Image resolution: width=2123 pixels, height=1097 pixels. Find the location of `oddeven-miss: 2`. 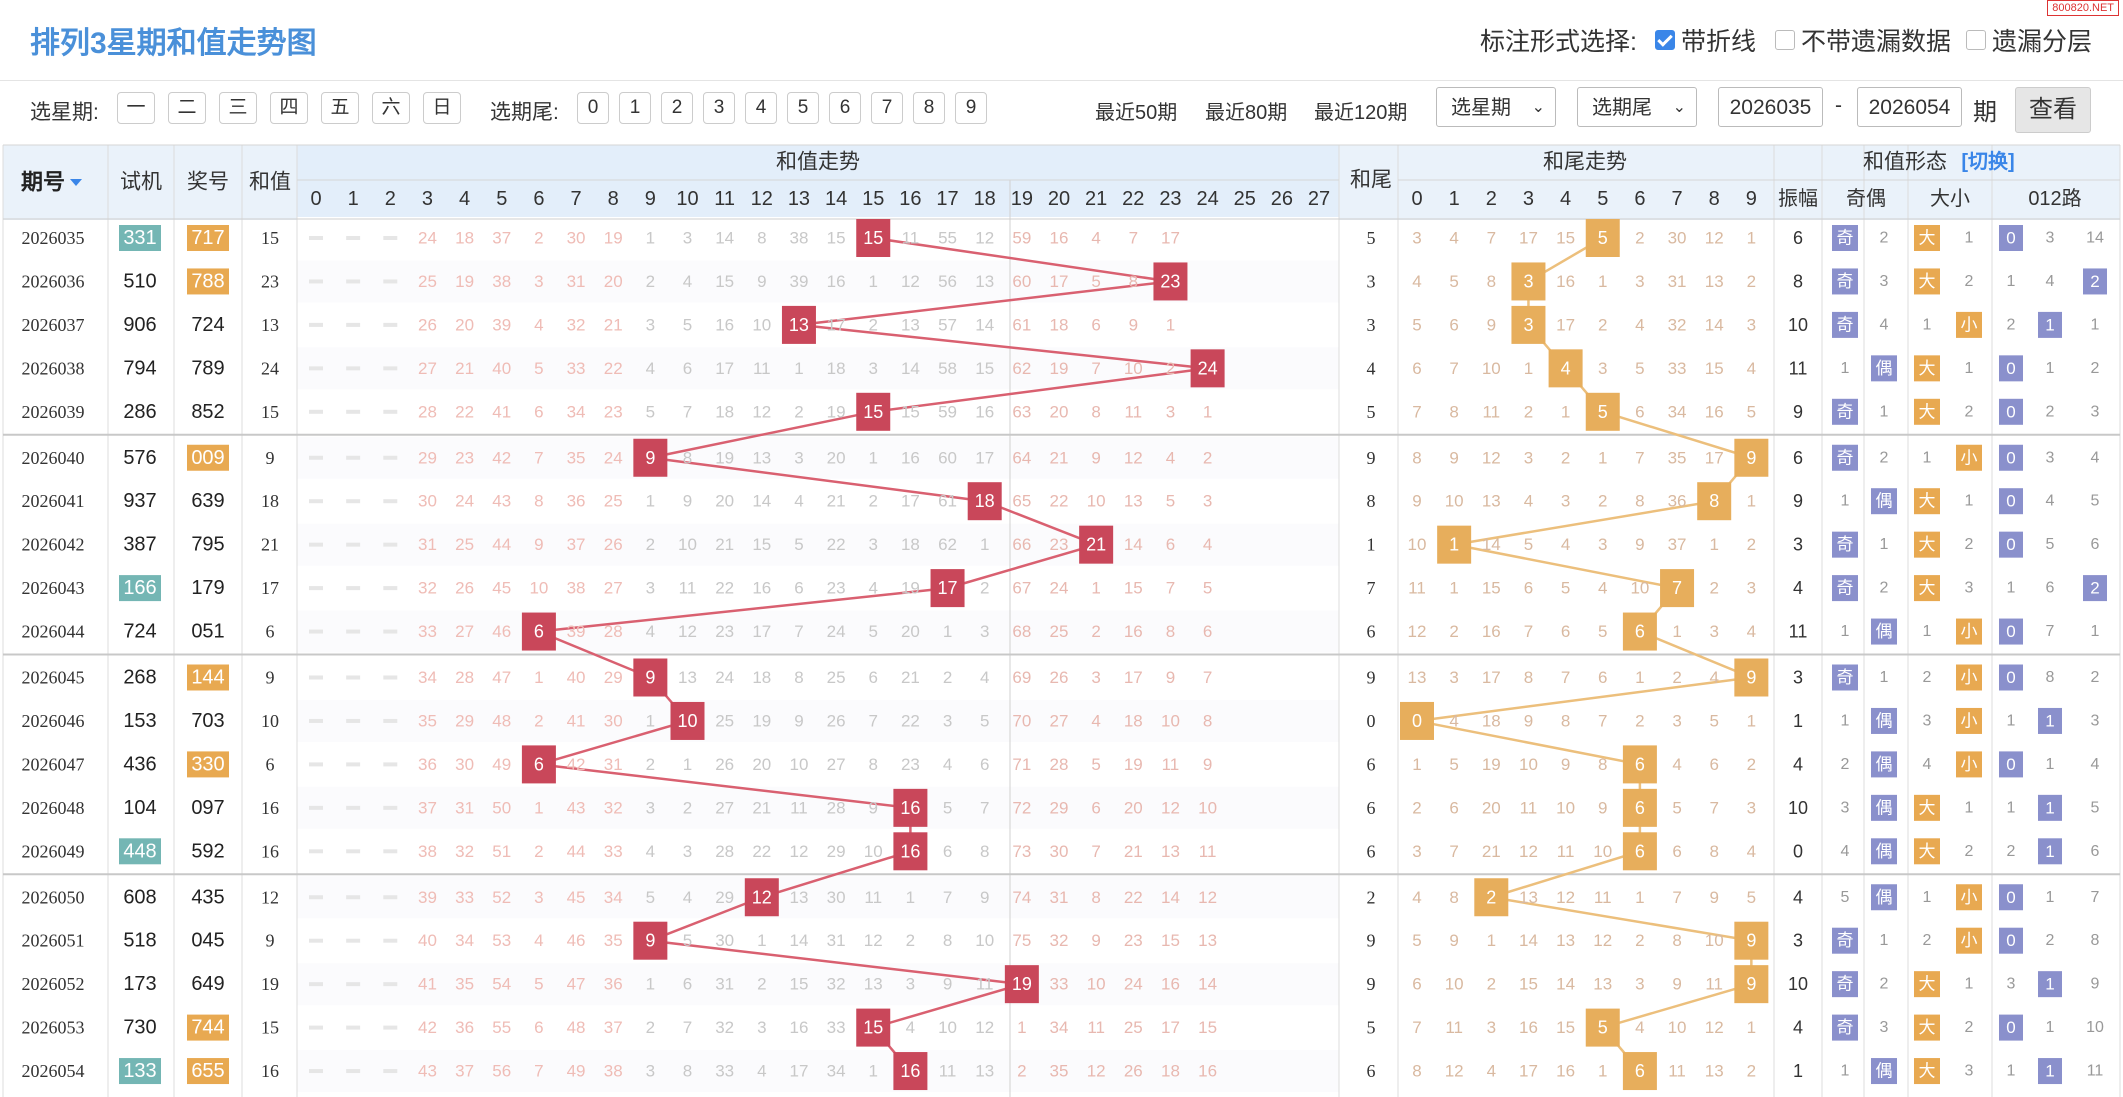

oddeven-miss: 2 is located at coordinates (1884, 457).